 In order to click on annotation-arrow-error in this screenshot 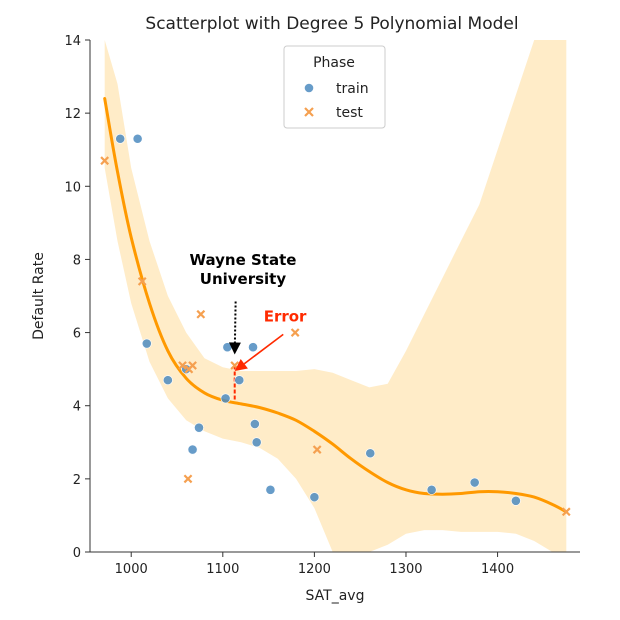, I will do `click(263, 349)`.